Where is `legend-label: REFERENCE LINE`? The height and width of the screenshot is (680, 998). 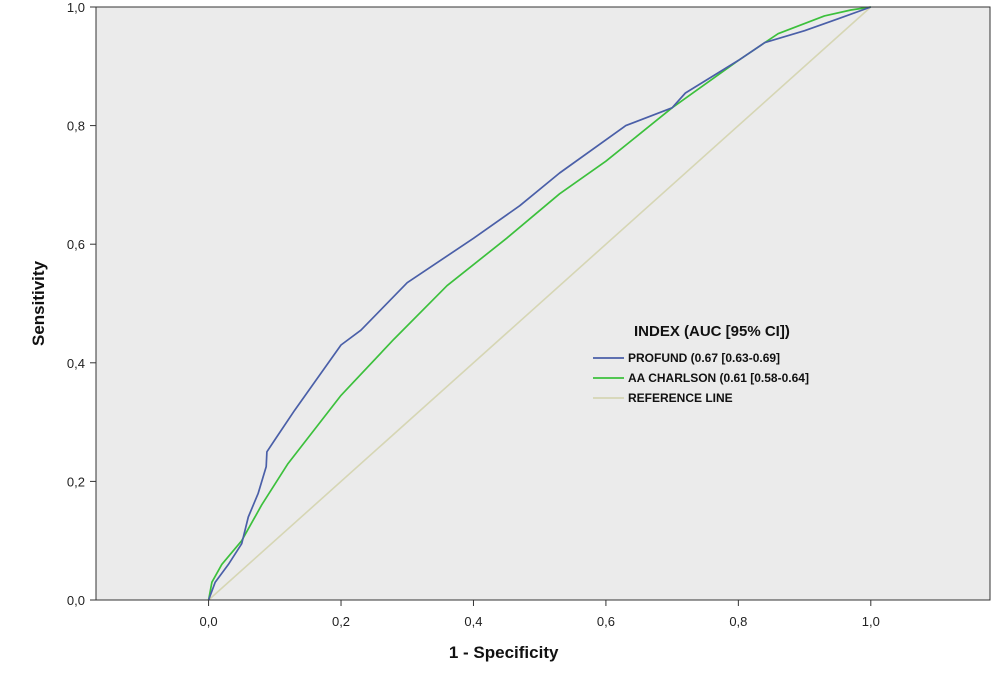
legend-label: REFERENCE LINE is located at coordinates (680, 398).